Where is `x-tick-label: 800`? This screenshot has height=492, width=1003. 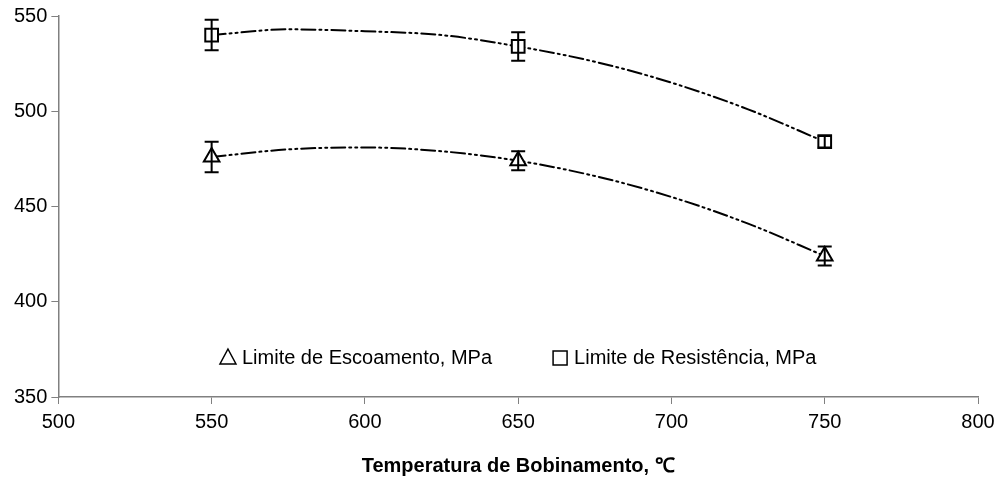
x-tick-label: 800 is located at coordinates (978, 420).